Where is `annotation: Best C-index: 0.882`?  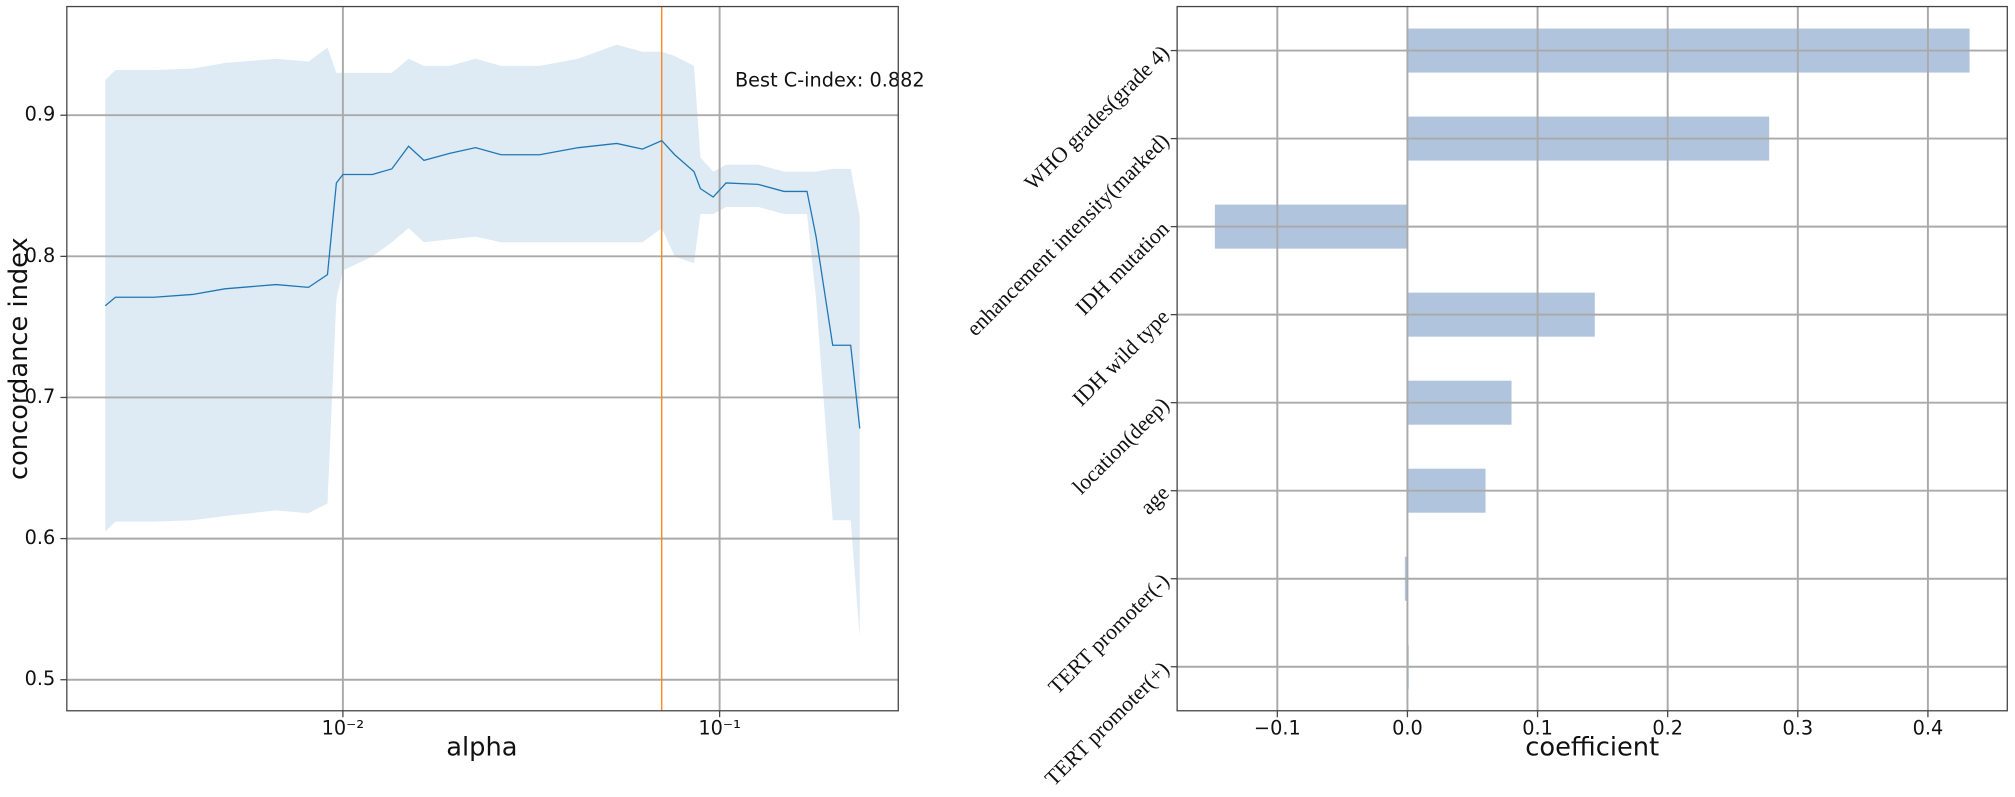
annotation: Best C-index: 0.882 is located at coordinates (830, 80).